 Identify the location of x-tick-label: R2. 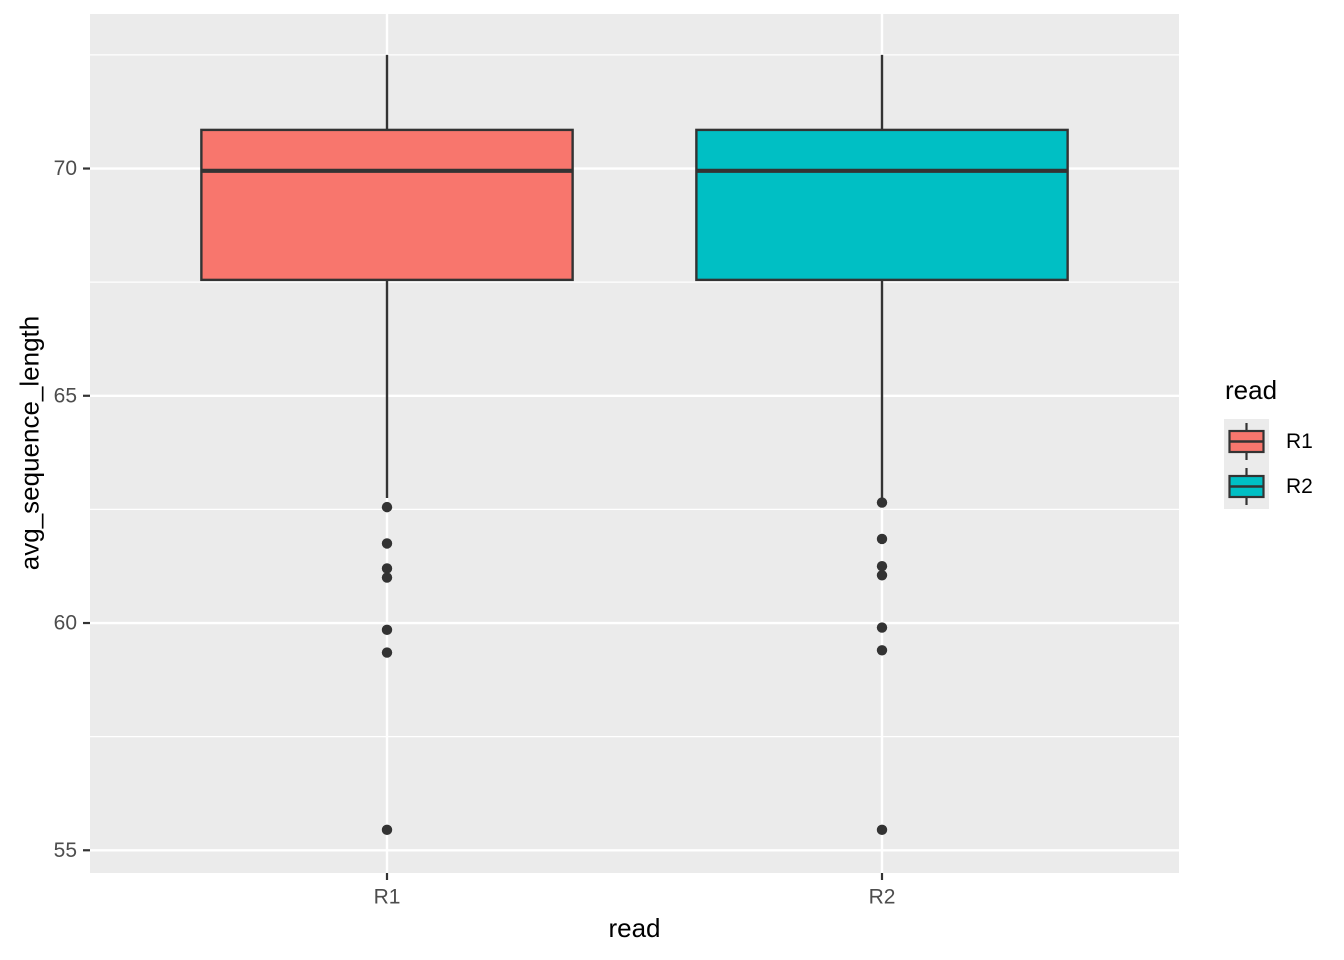
(882, 897).